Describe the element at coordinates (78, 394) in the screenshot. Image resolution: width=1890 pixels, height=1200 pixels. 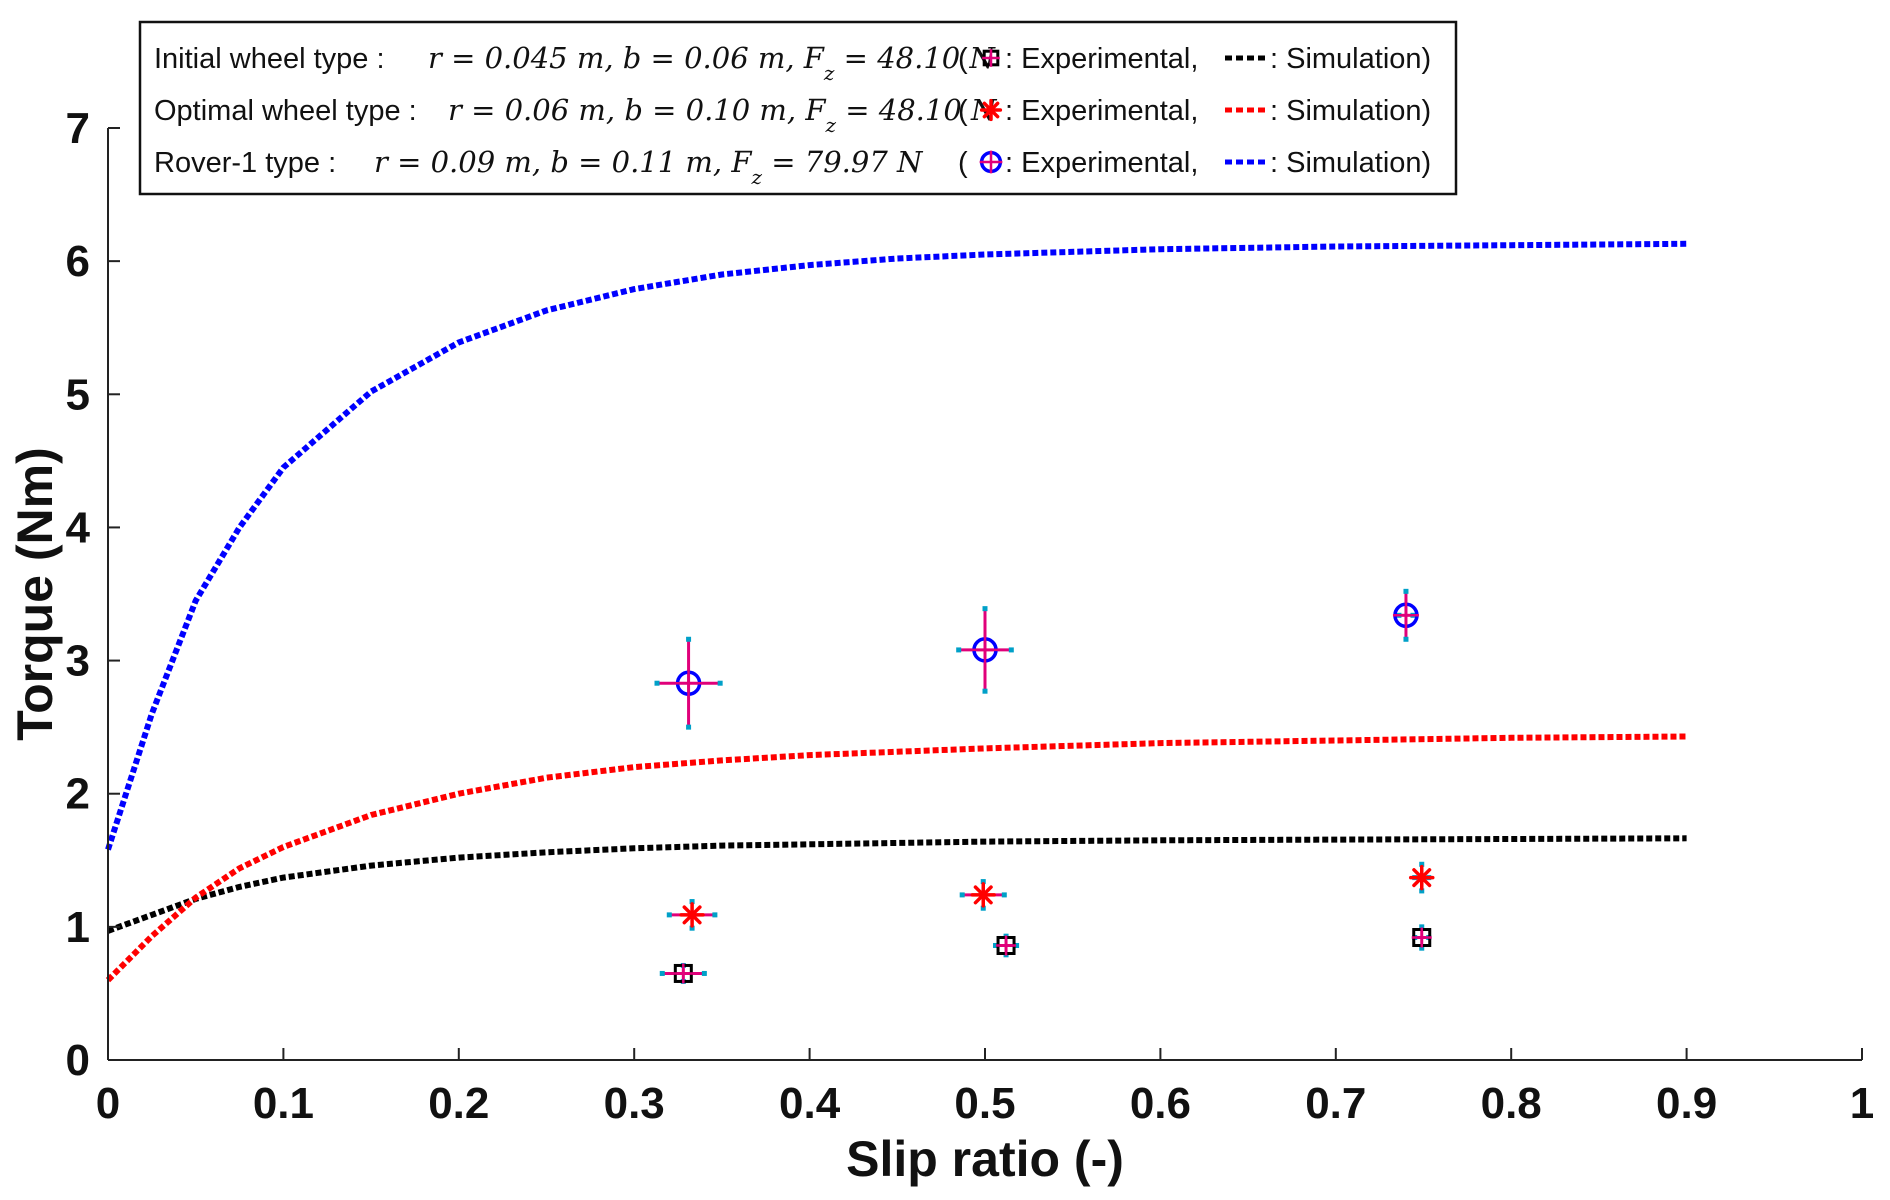
I see `y-tick-label: 5` at that location.